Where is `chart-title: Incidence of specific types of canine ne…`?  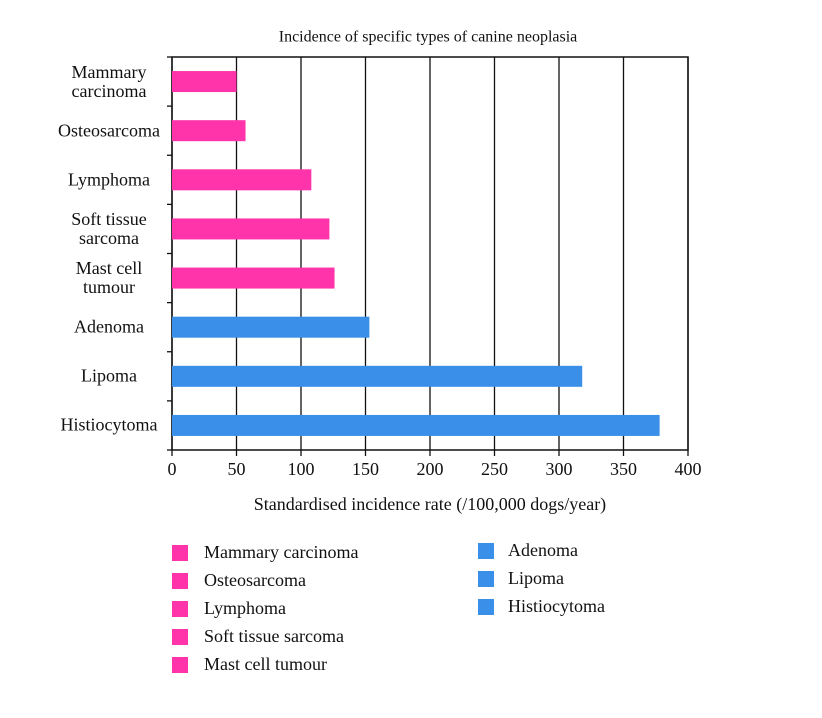
chart-title: Incidence of specific types of canine ne… is located at coordinates (428, 37).